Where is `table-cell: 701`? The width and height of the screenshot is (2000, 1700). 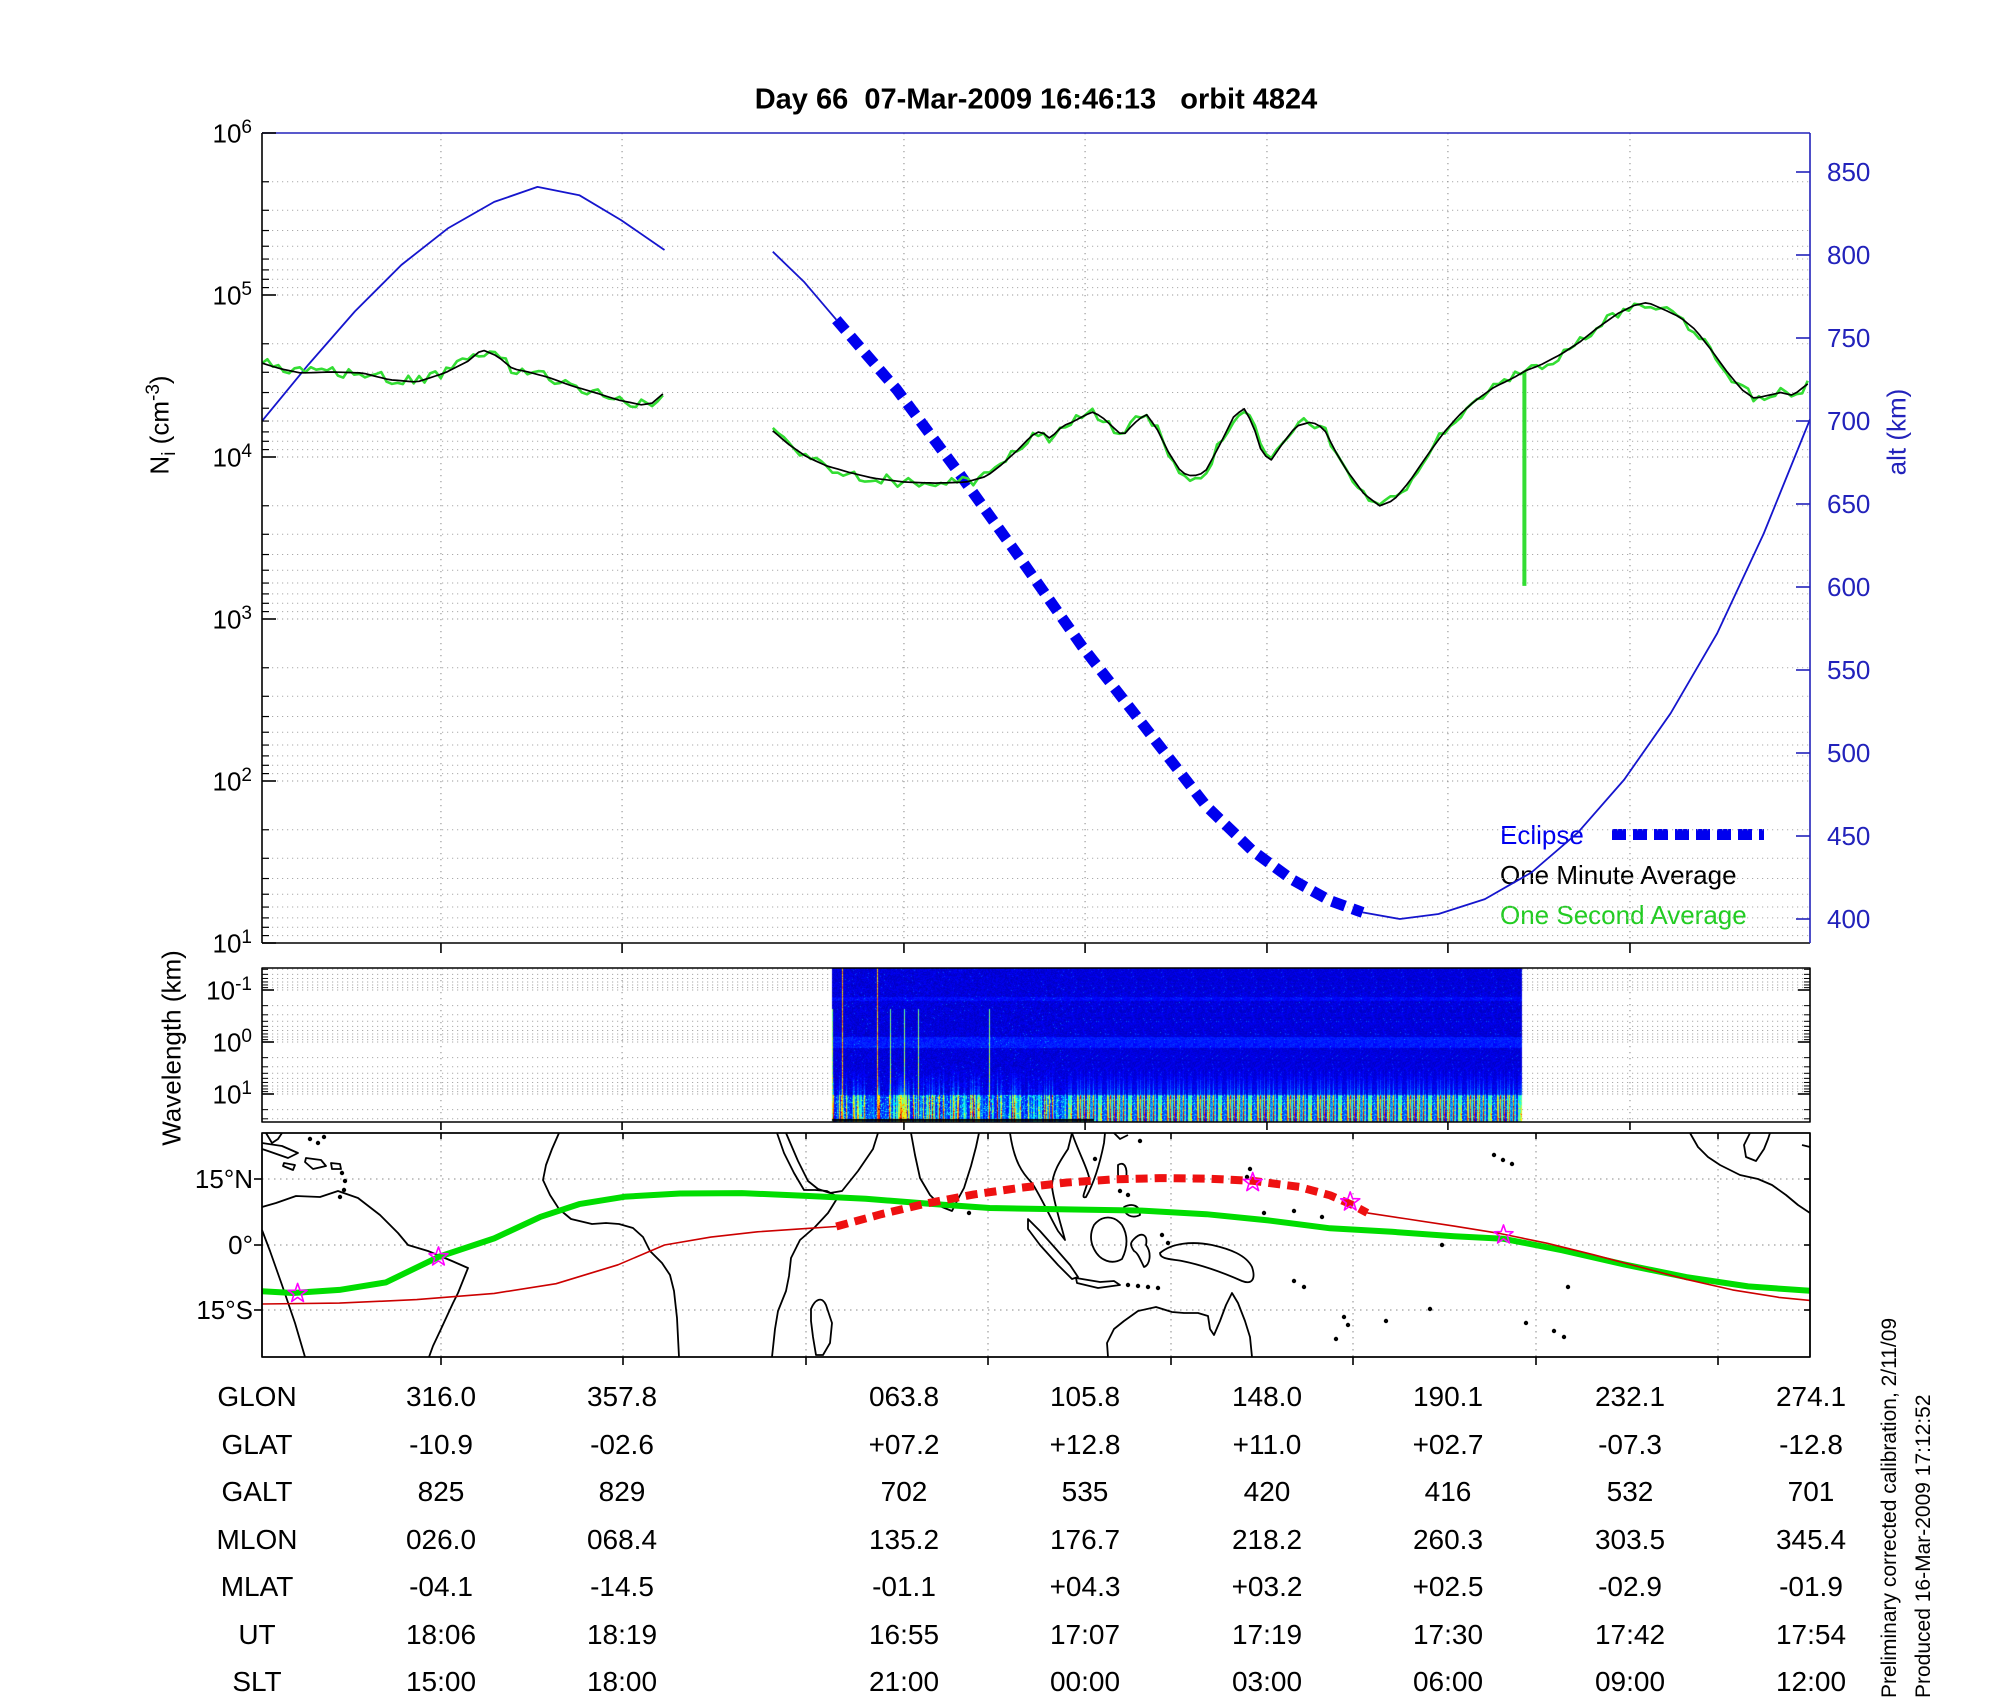
table-cell: 701 is located at coordinates (1811, 1491).